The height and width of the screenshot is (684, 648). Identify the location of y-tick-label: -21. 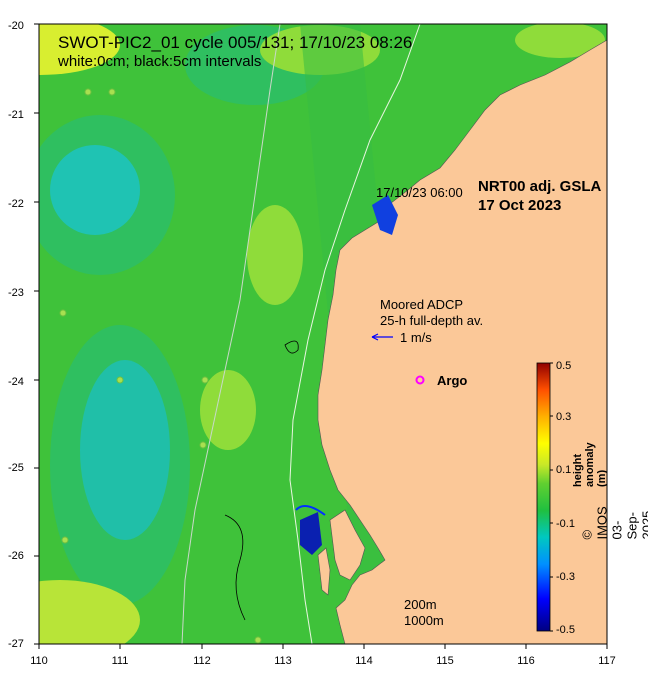
(16, 115).